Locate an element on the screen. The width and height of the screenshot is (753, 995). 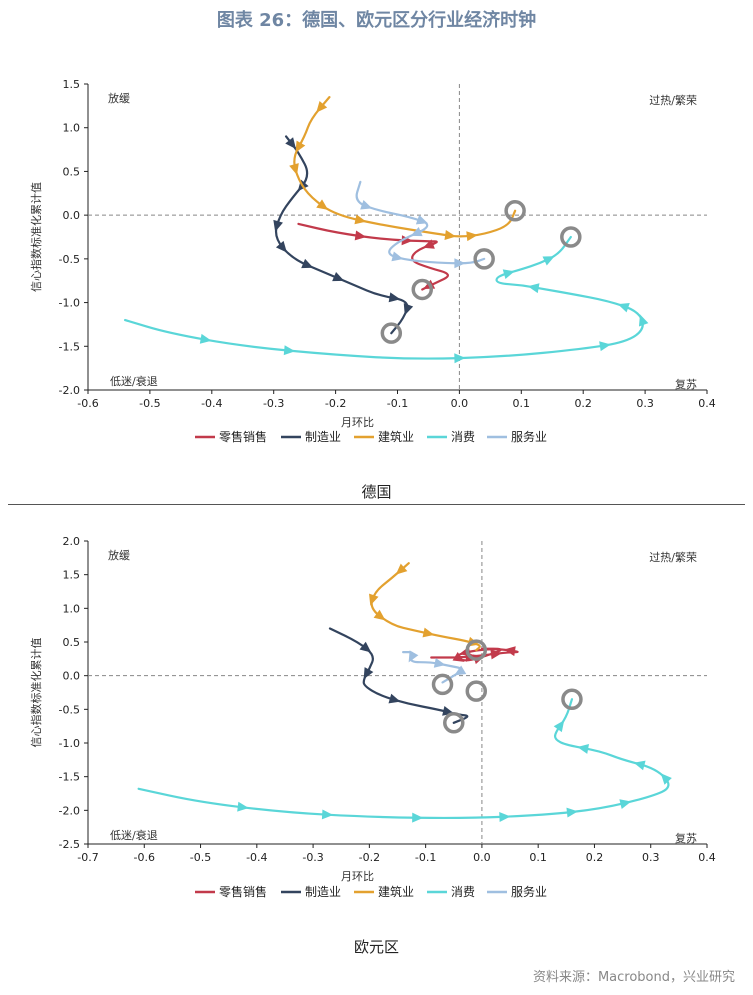
x-tick-label: -0.3 is located at coordinates (312, 857).